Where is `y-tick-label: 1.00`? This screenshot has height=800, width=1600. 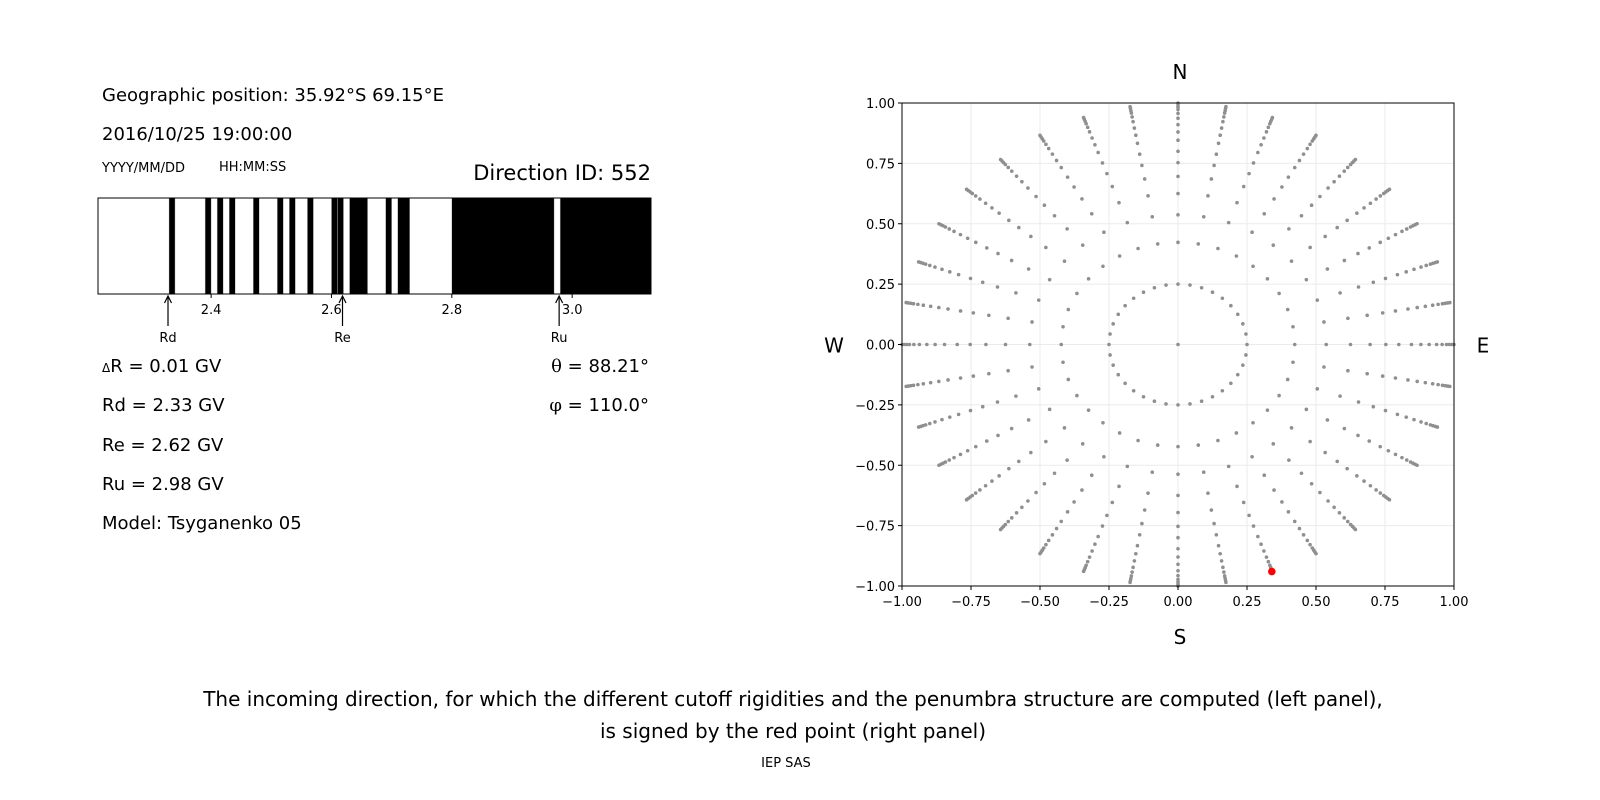
y-tick-label: 1.00 is located at coordinates (880, 104).